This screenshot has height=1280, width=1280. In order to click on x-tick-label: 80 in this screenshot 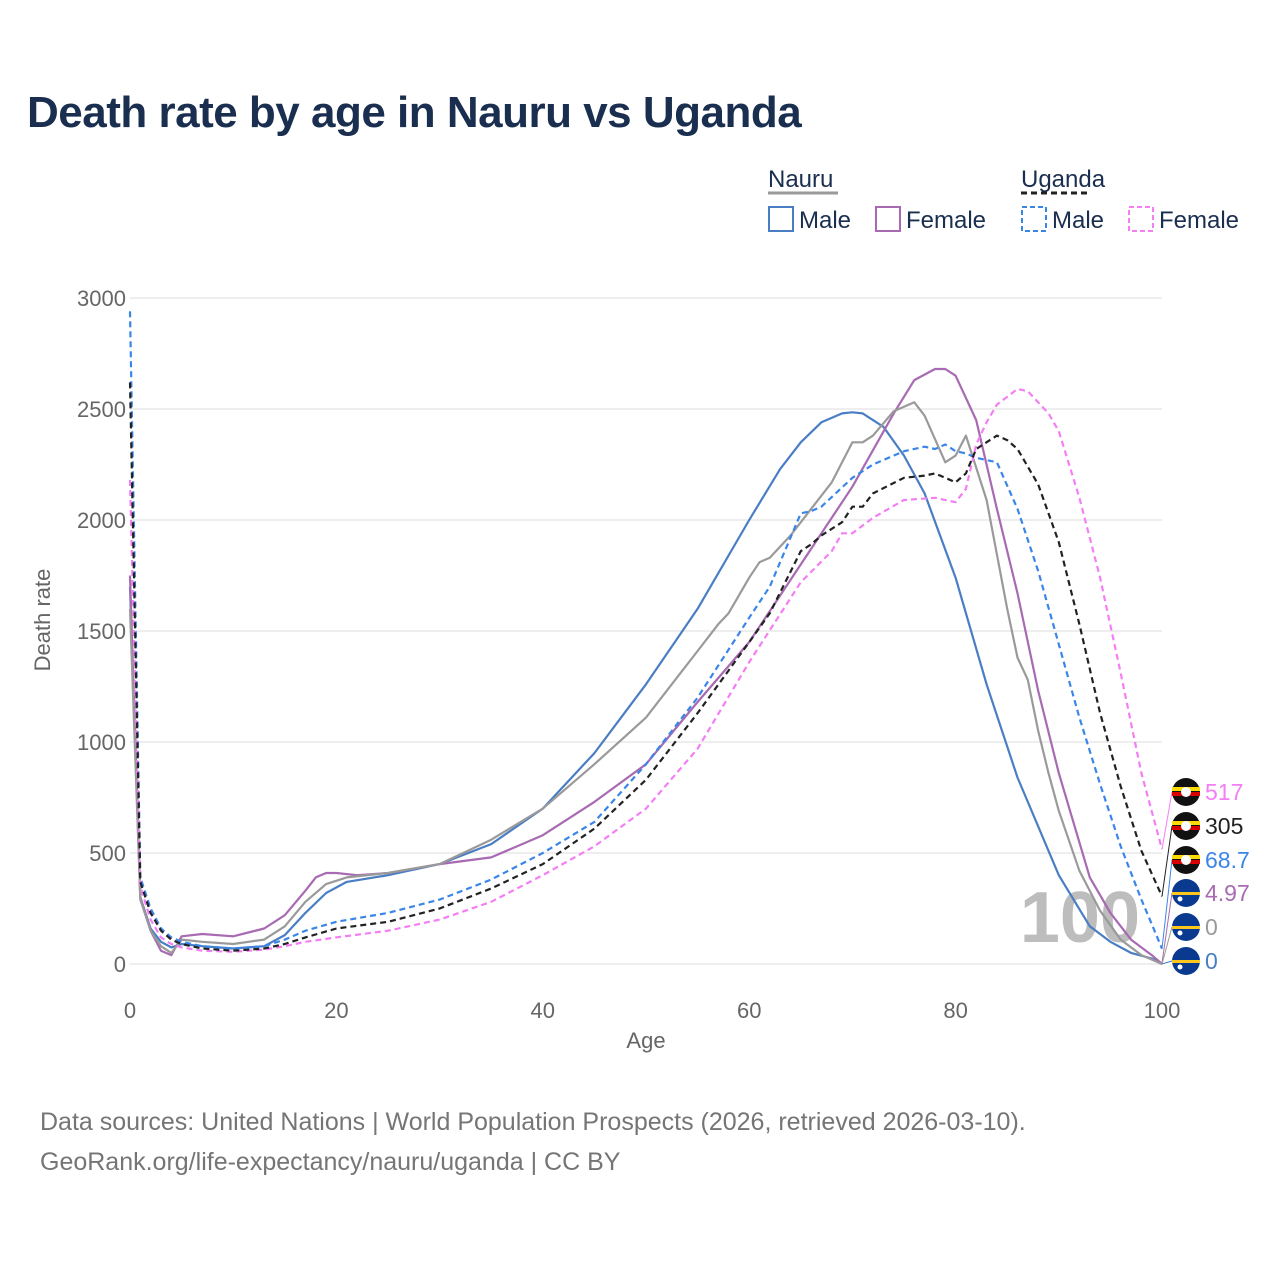, I will do `click(955, 1010)`.